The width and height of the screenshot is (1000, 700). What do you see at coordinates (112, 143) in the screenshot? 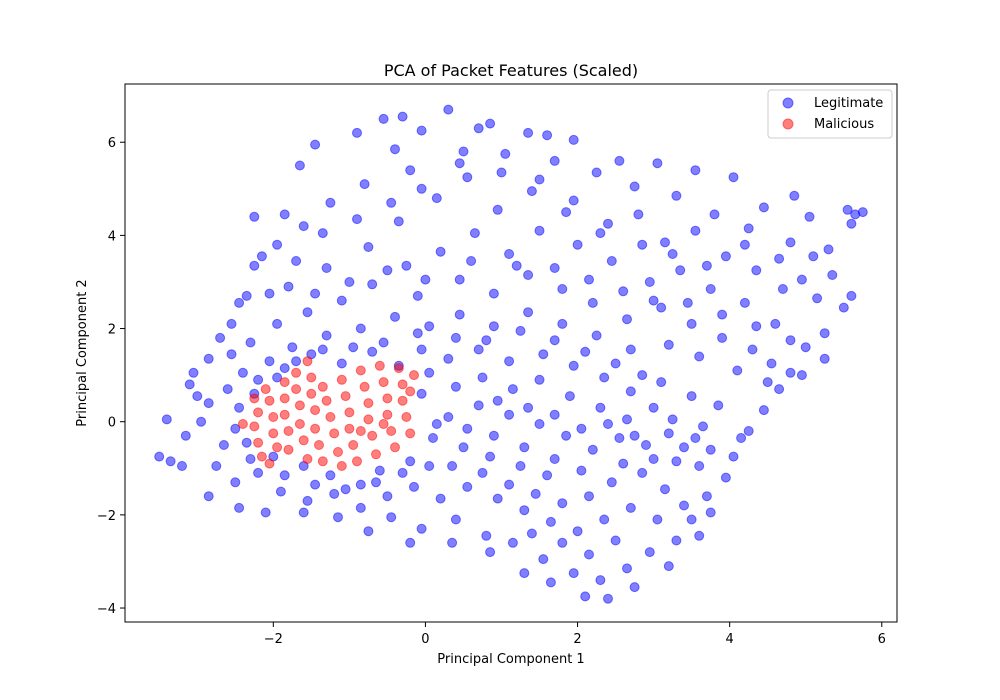
I see `y-tick-label: 6` at bounding box center [112, 143].